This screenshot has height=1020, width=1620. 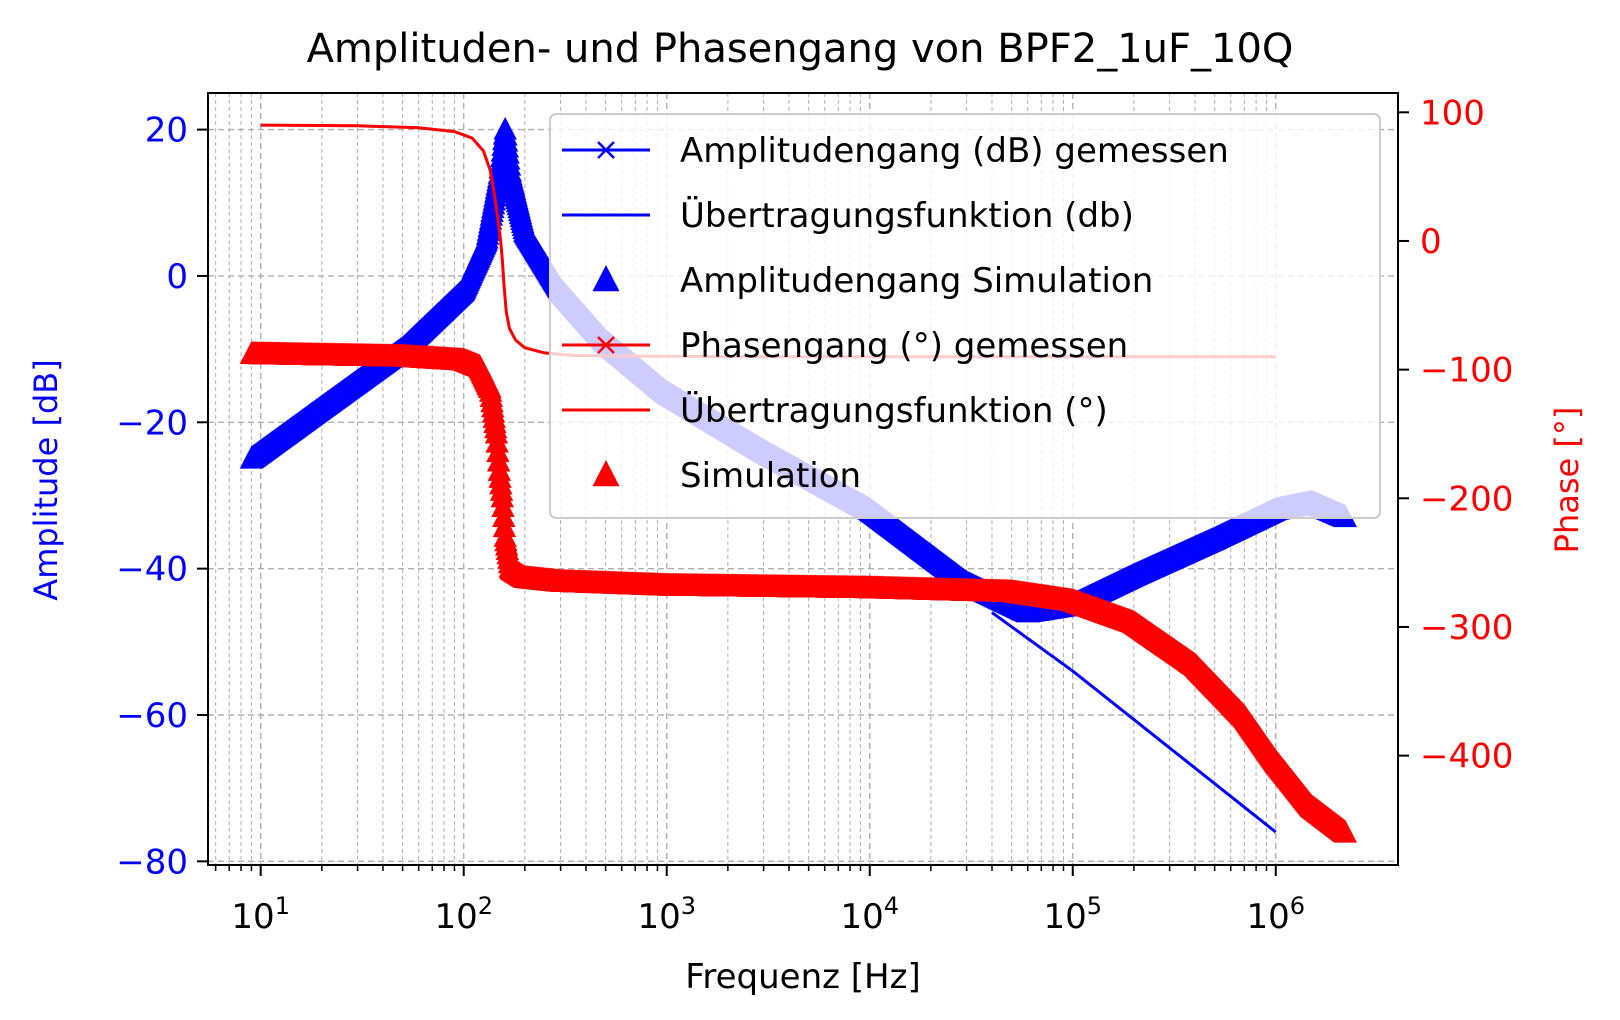 I want to click on x-tick-label: 10⁴, so click(x=869, y=914).